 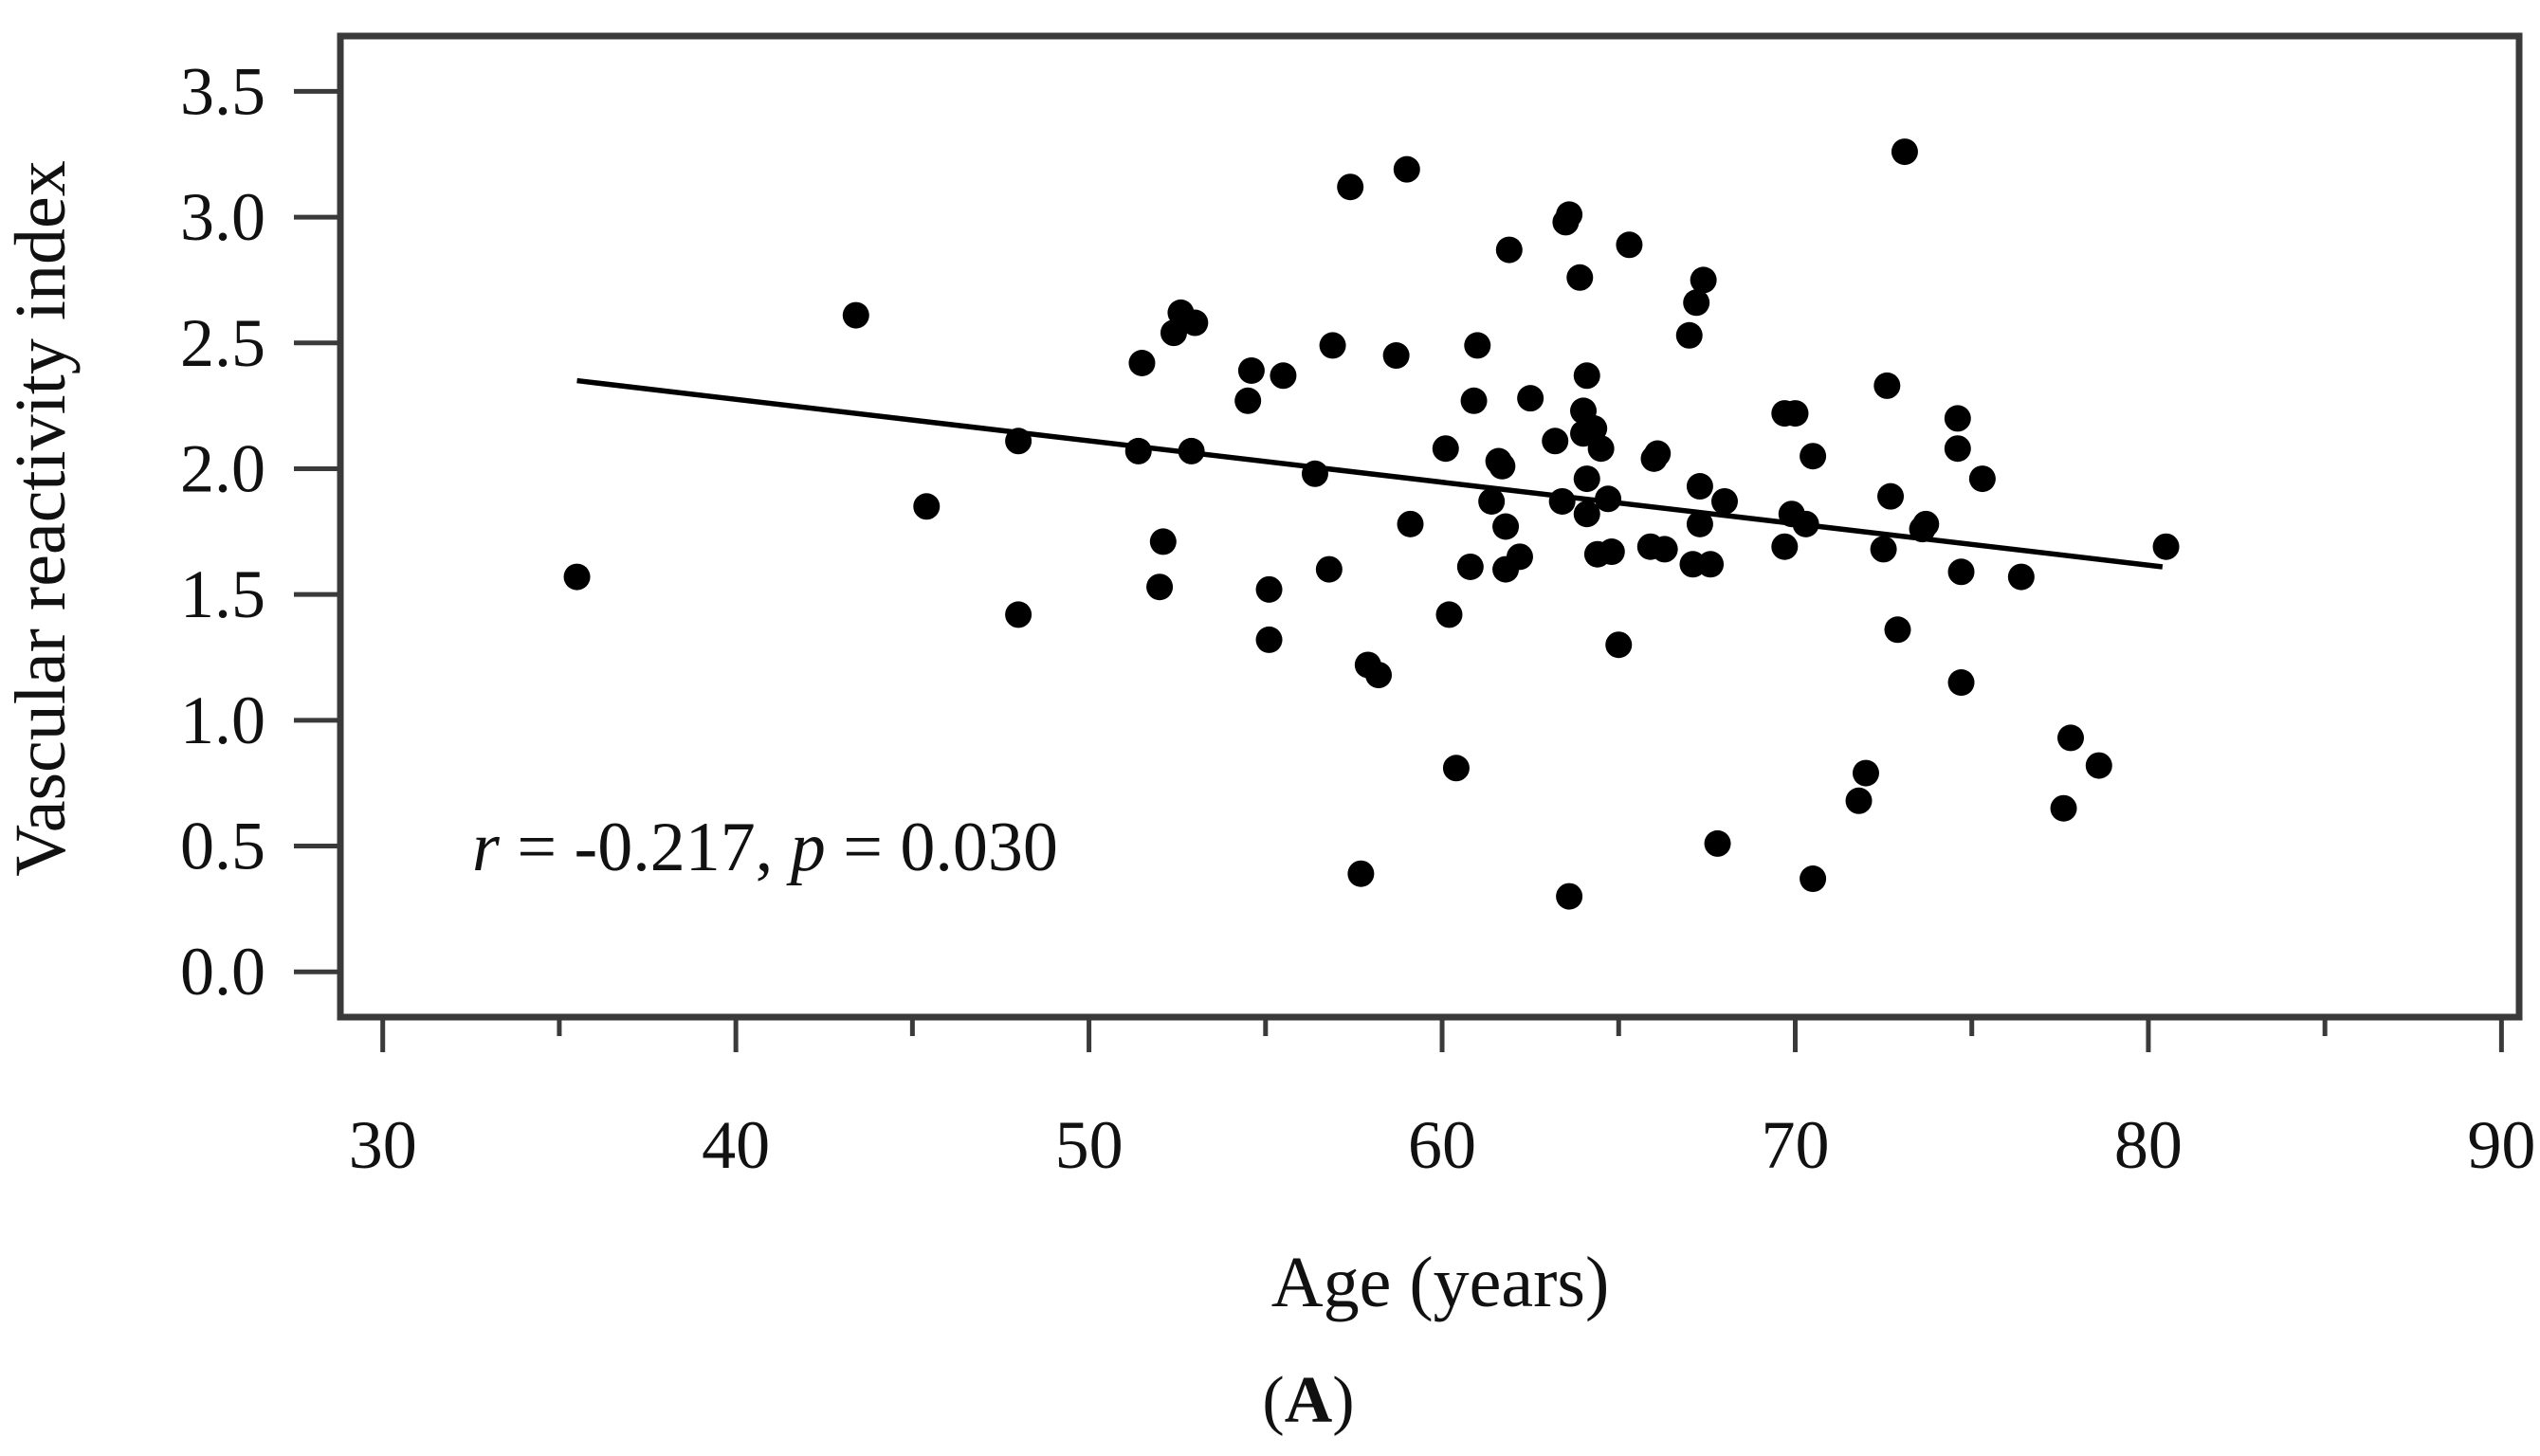 I want to click on panel-label-open: (, so click(x=1273, y=1400).